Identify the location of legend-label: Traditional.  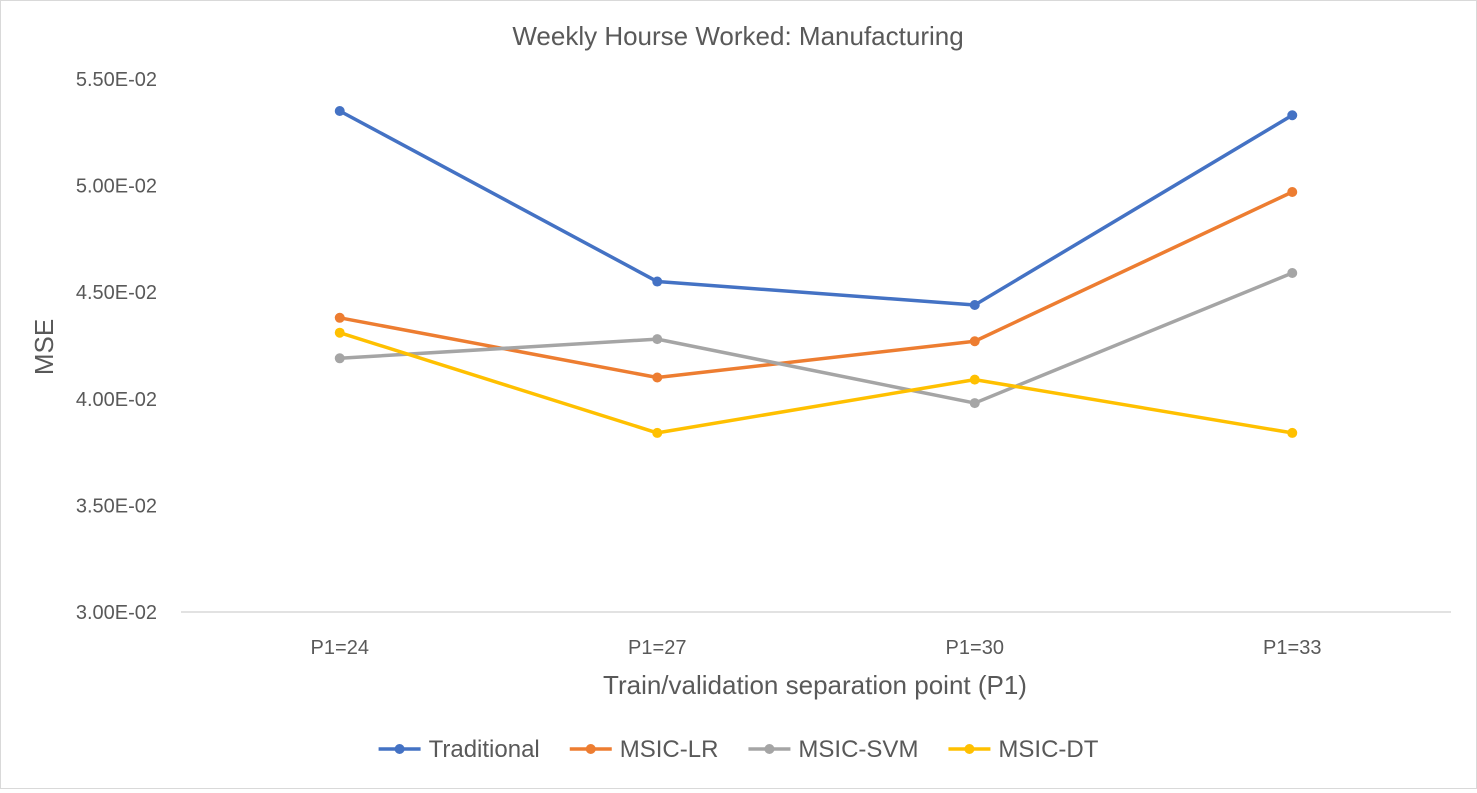
(484, 749).